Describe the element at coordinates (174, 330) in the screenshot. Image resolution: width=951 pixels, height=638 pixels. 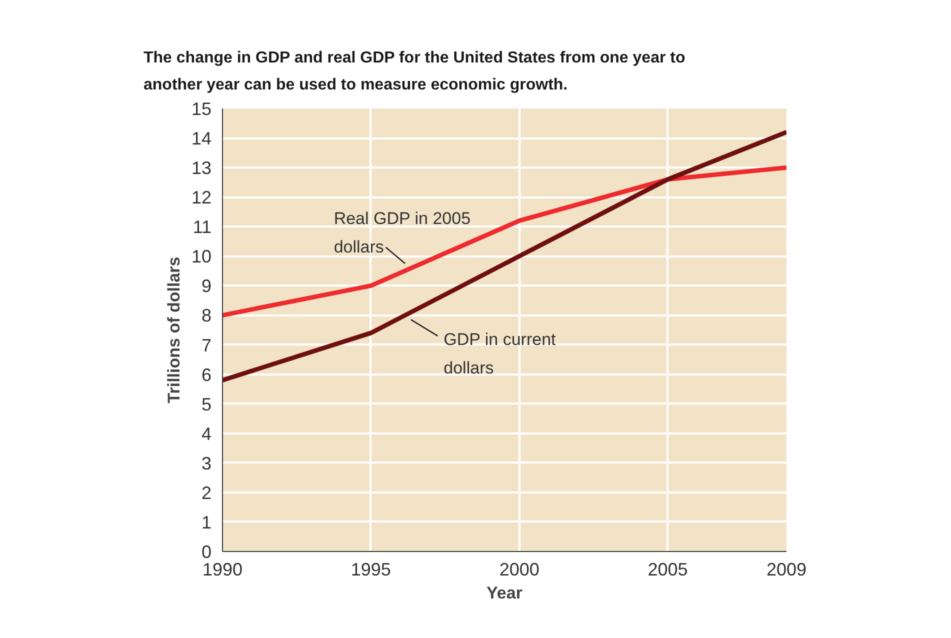
I see `y-axis-title: Trillions of dollars` at that location.